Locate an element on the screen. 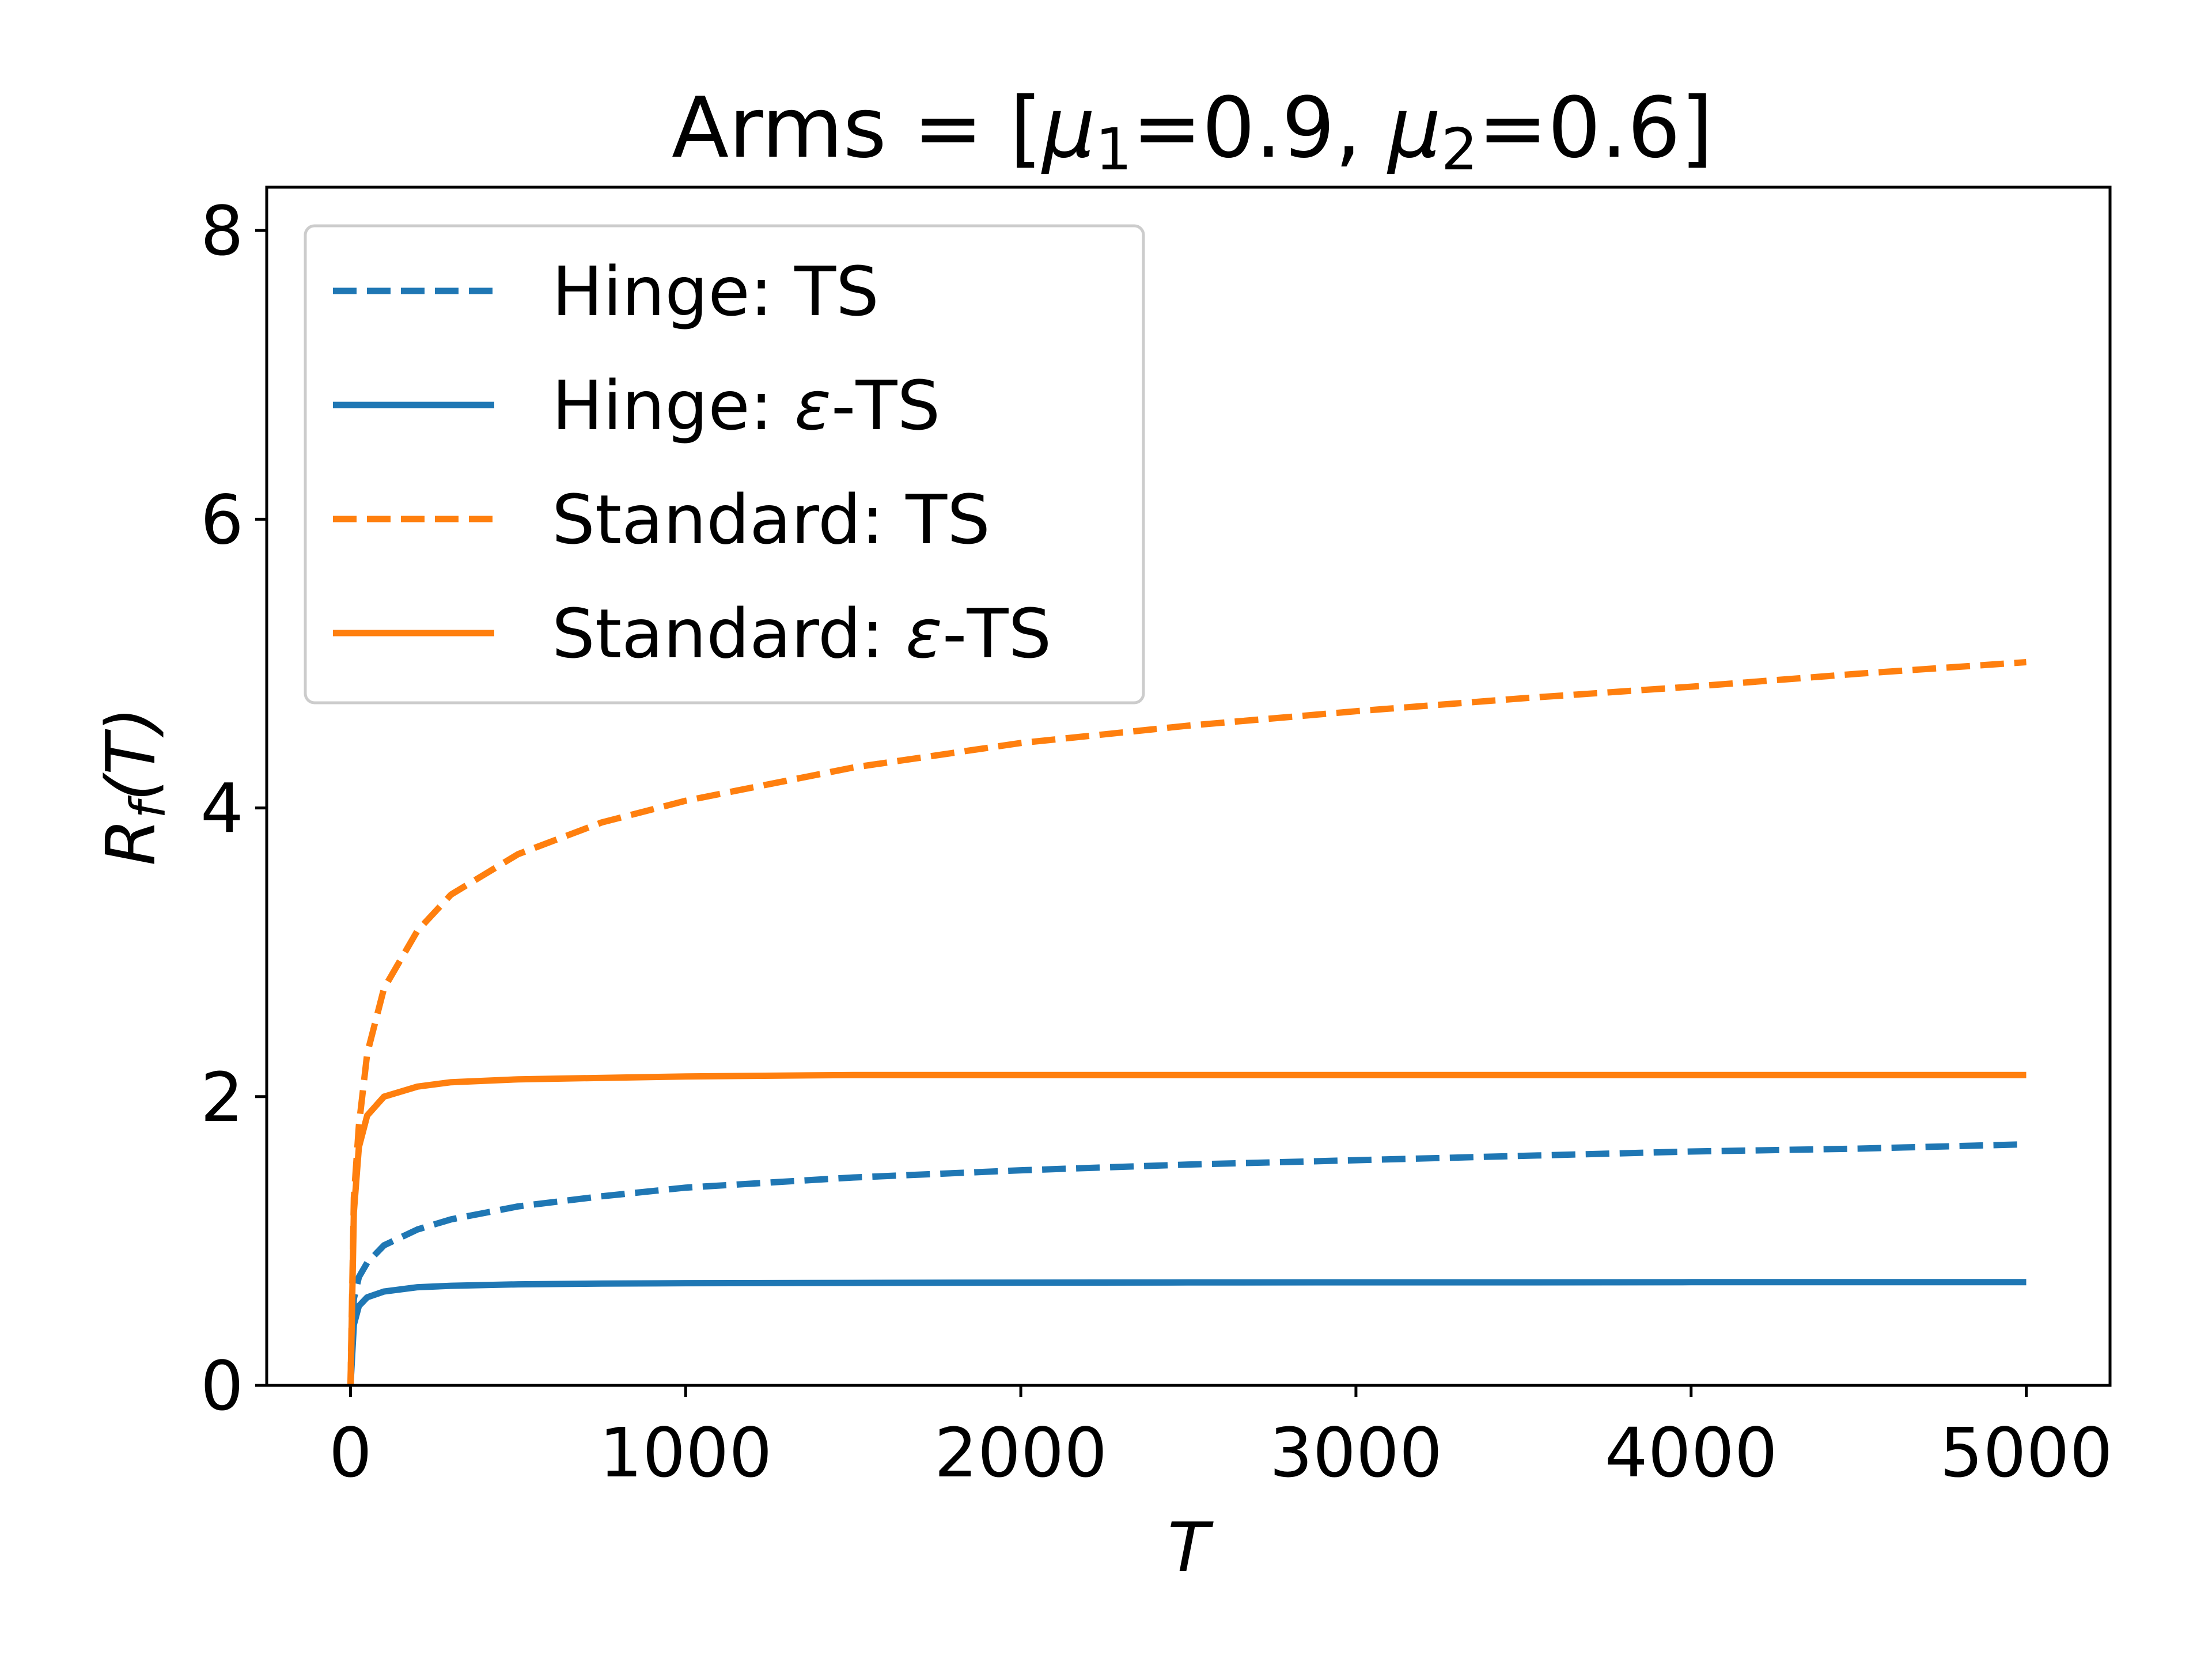 This screenshot has height=1659, width=2212. y-tick-label: 6 is located at coordinates (222, 519).